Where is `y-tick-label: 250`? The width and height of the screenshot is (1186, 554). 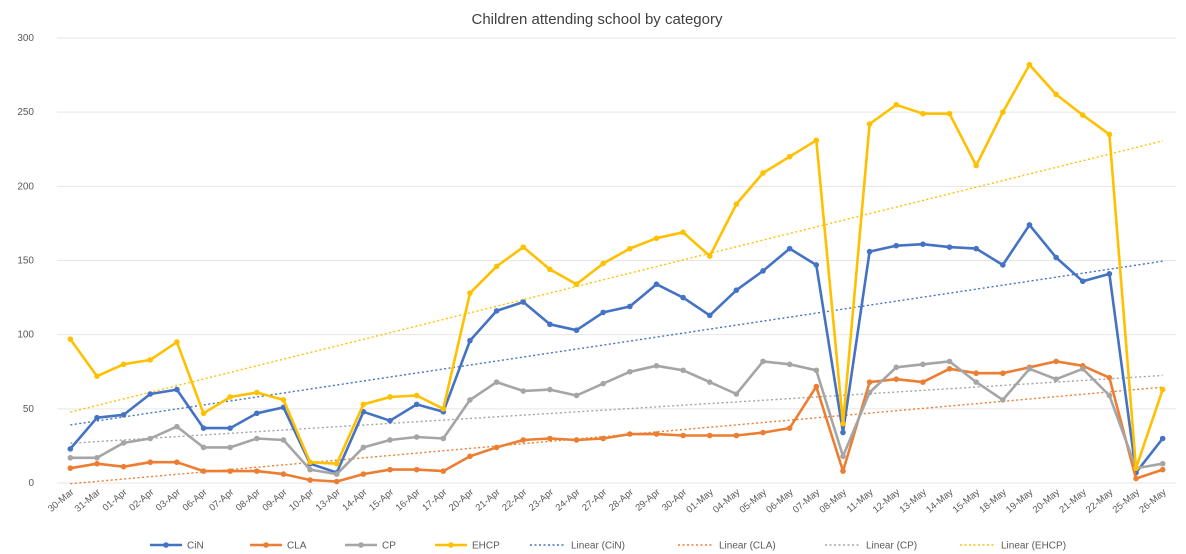
y-tick-label: 250 is located at coordinates (25, 112).